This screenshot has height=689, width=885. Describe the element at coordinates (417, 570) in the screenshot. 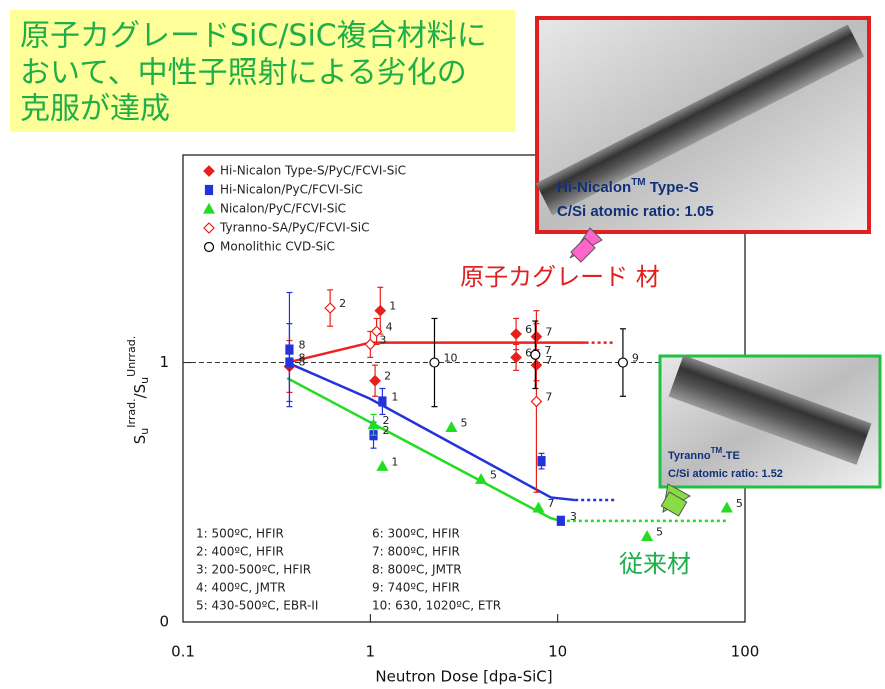

I see `note: 8: 800ºC, JMTR` at that location.